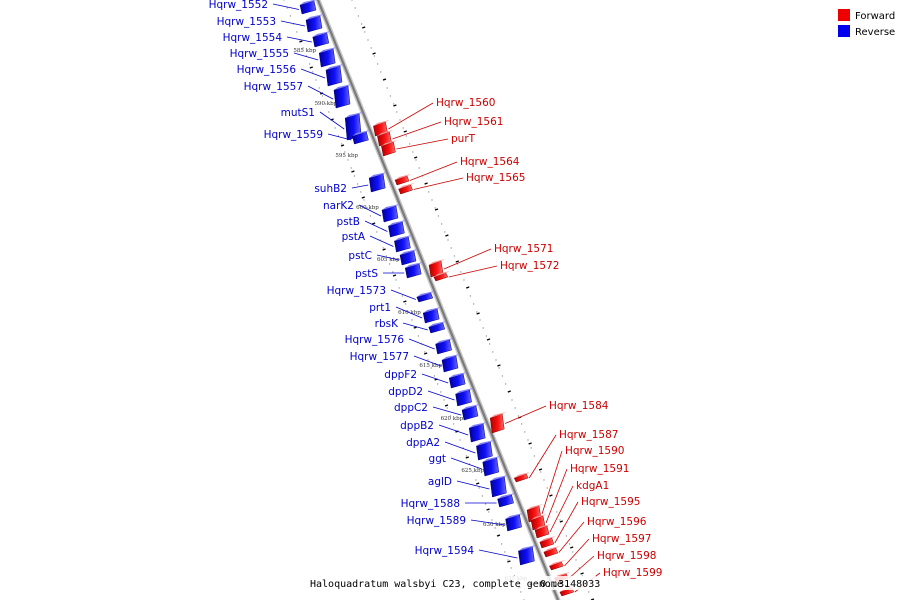  What do you see at coordinates (485, 450) in the screenshot?
I see `gene-dppa2` at bounding box center [485, 450].